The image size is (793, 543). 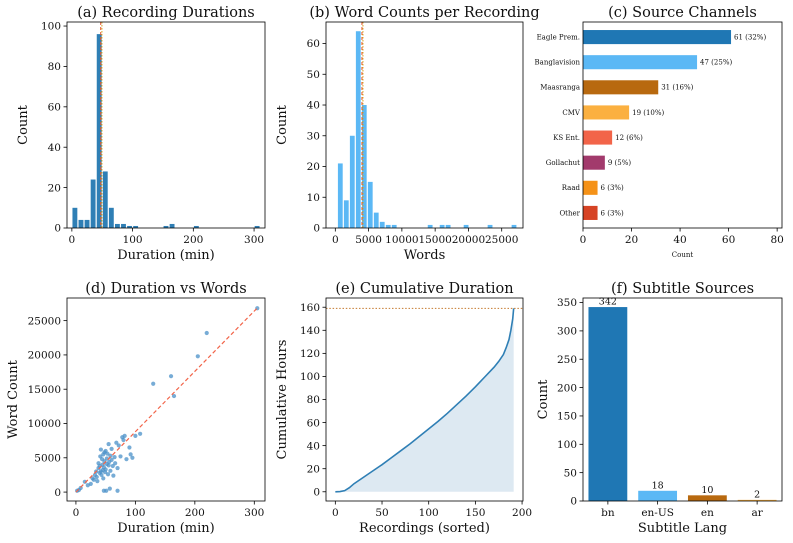 What do you see at coordinates (707, 490) in the screenshot?
I see `data-label: 10` at bounding box center [707, 490].